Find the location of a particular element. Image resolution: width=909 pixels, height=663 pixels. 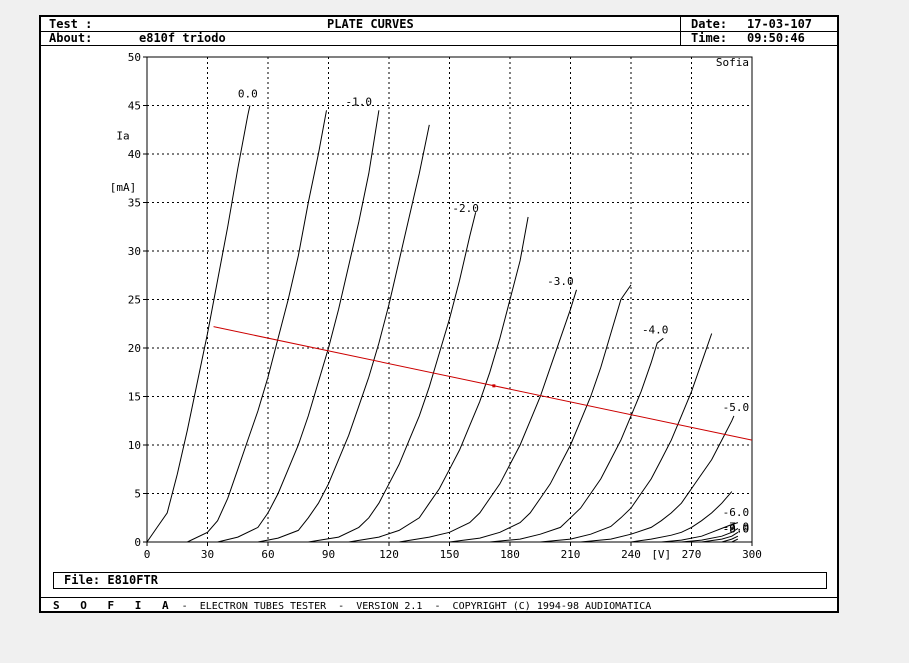

curve-label: -3.0 is located at coordinates (560, 281).